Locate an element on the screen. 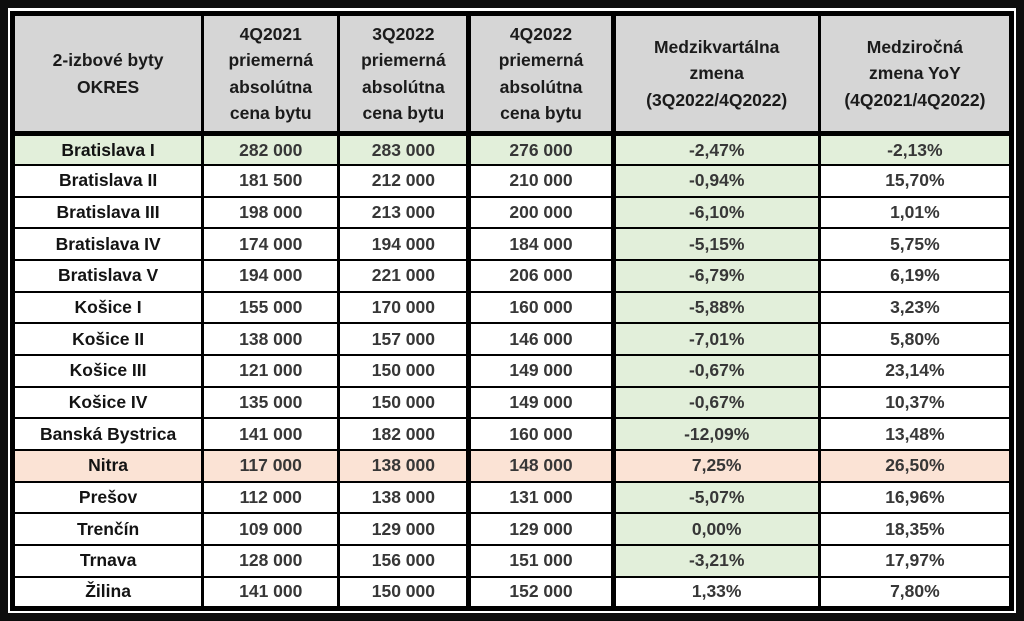 The height and width of the screenshot is (621, 1024). table-row: Trenčín 109 000 129 000 129 000 0,00% 18,35% is located at coordinates (512, 529).